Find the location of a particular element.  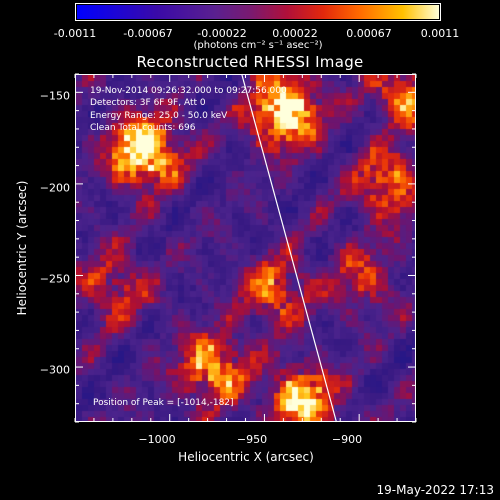

y-tick-label: −150 is located at coordinates (54, 96).